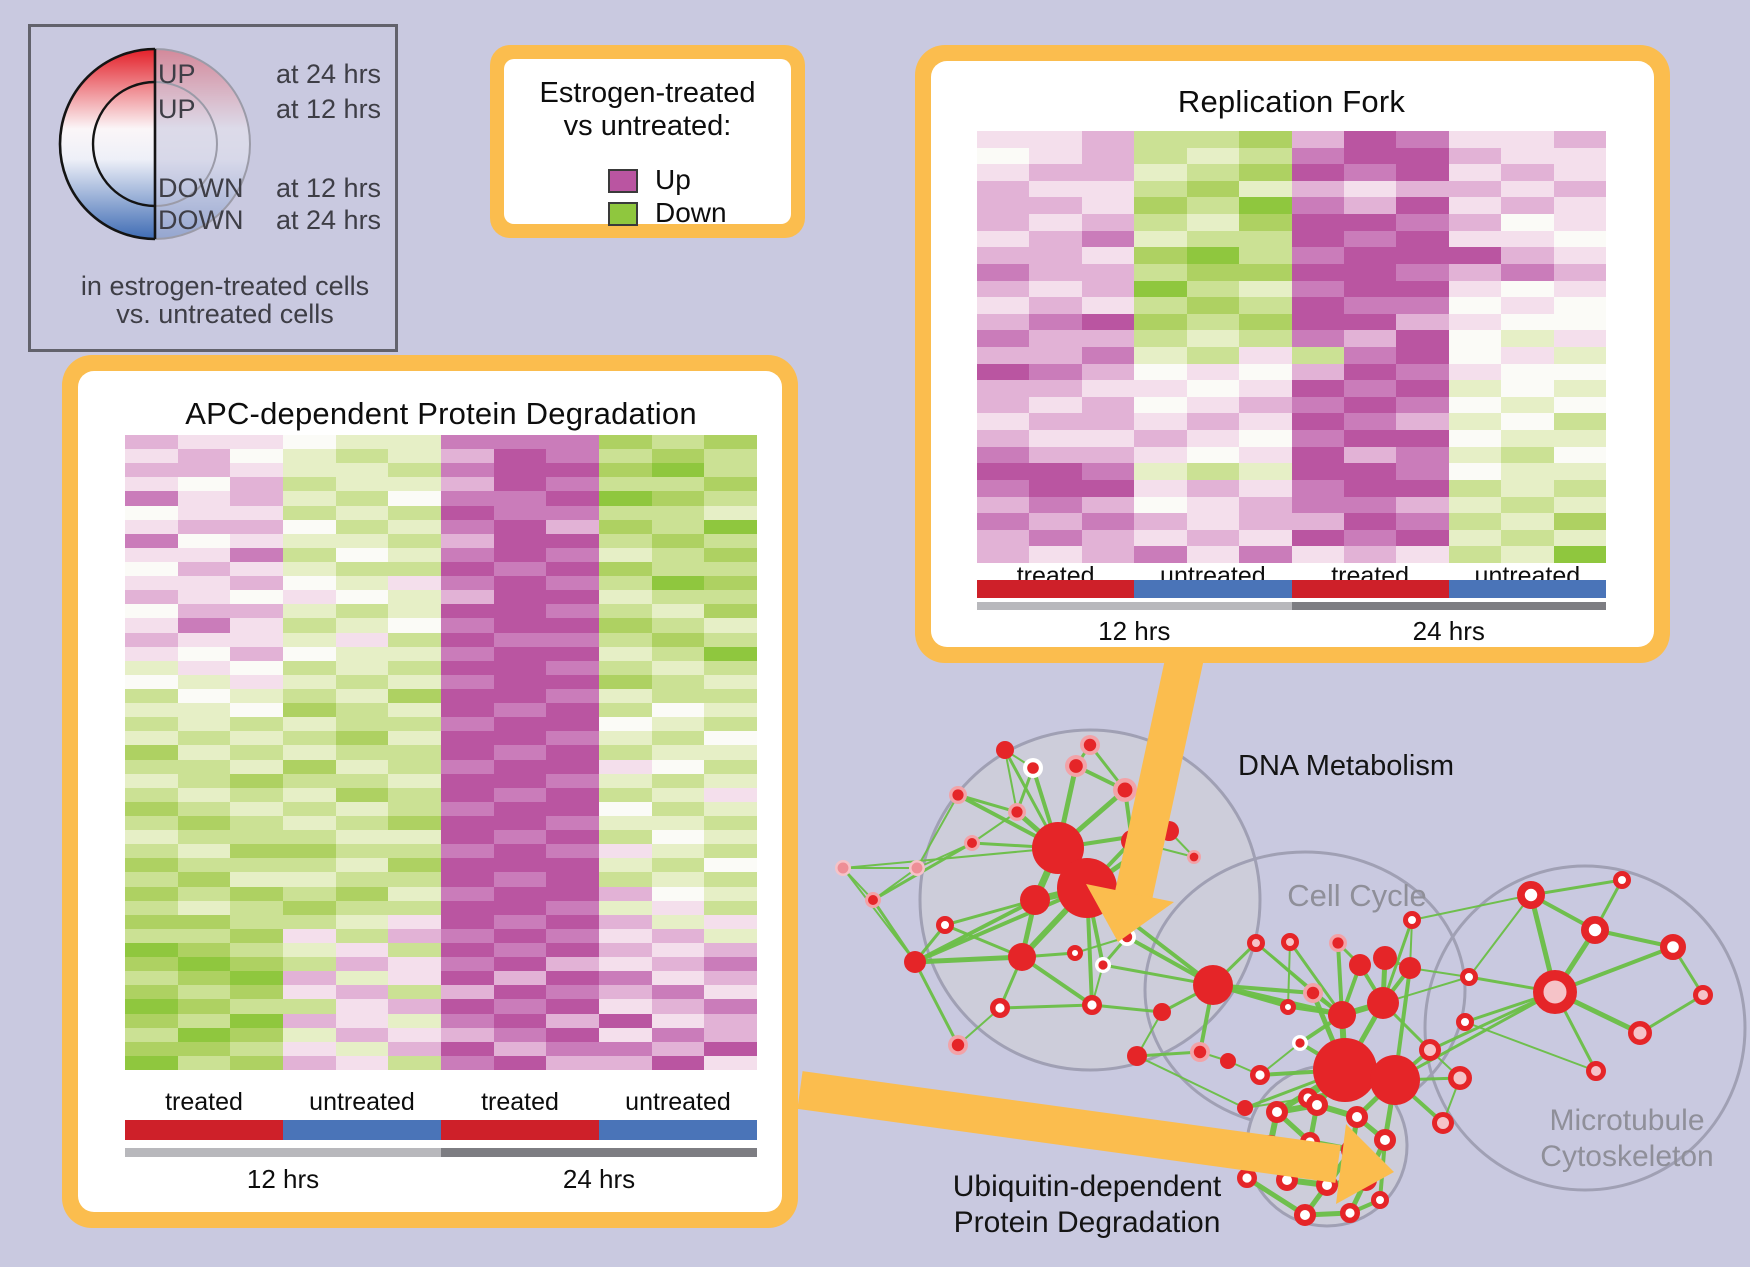  What do you see at coordinates (843, 868) in the screenshot?
I see `network-node-pink-core` at bounding box center [843, 868].